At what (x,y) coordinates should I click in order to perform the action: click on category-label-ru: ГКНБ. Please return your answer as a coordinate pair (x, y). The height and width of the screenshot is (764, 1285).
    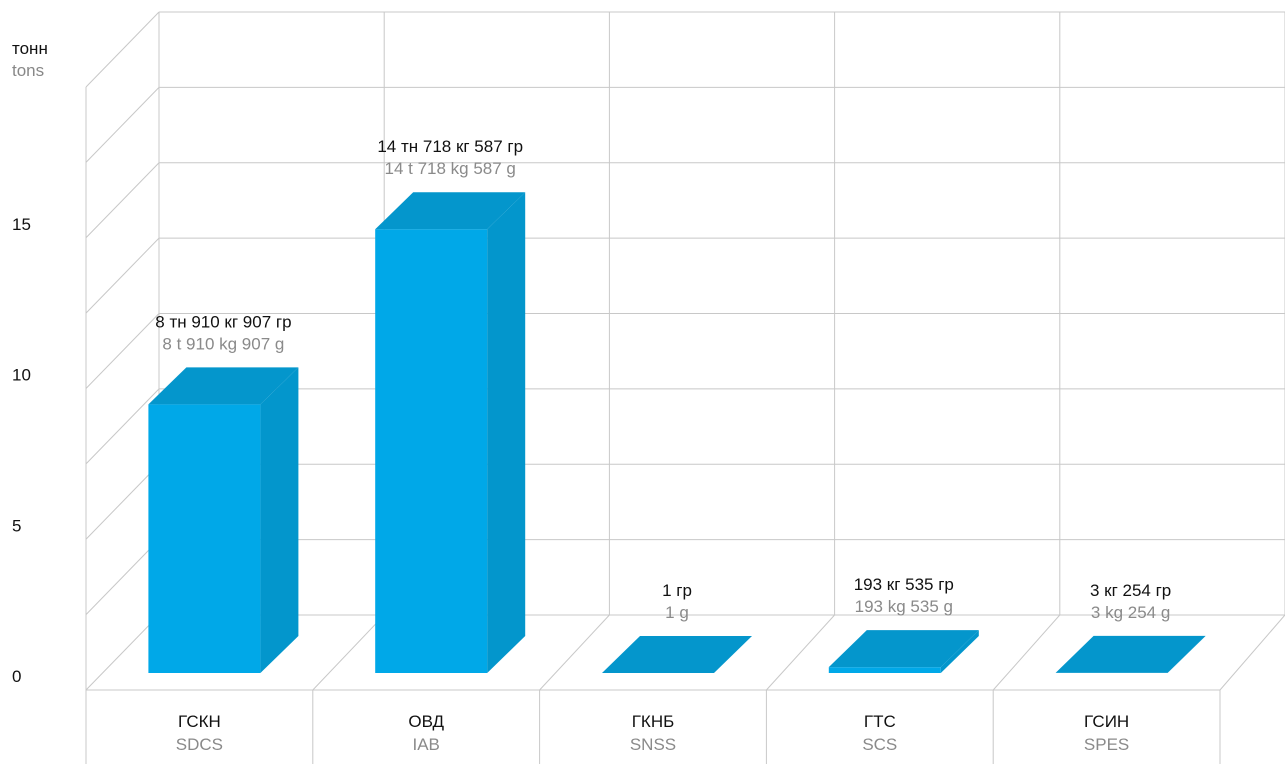
    Looking at the image, I should click on (653, 721).